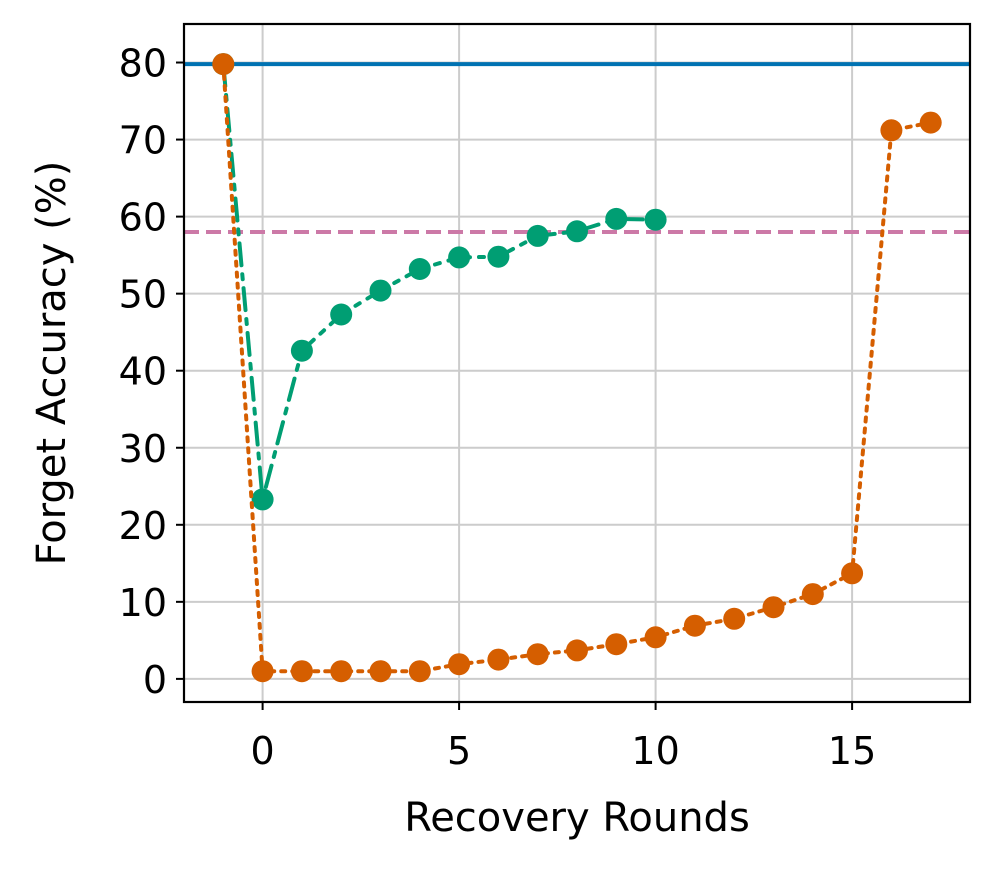 The width and height of the screenshot is (996, 869). What do you see at coordinates (577, 818) in the screenshot?
I see `x-axis-label: Recovery Rounds` at bounding box center [577, 818].